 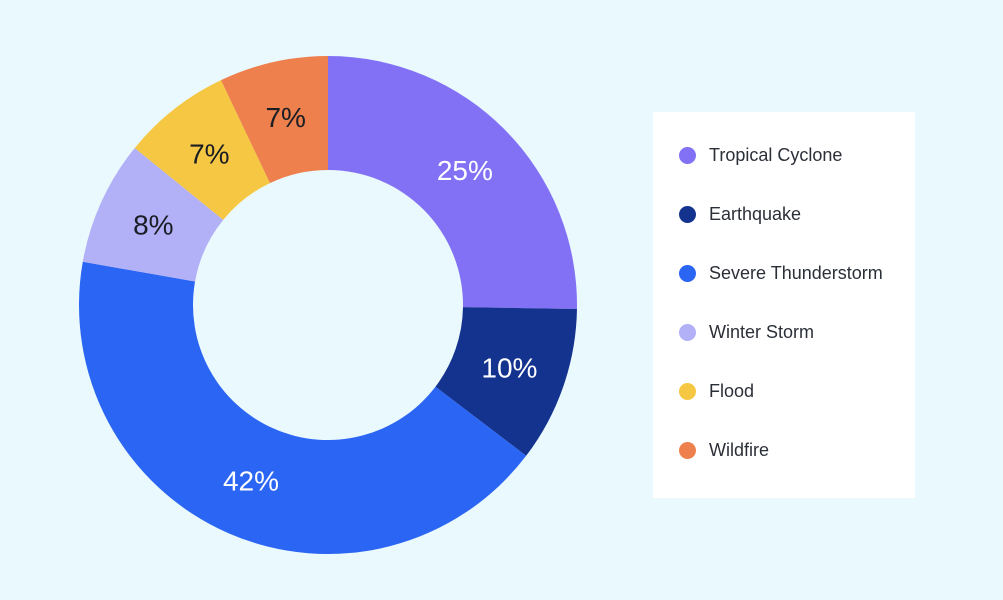 What do you see at coordinates (784, 292) in the screenshot?
I see `legend-item-severe-thunderstorm: Severe Thunderstorm` at bounding box center [784, 292].